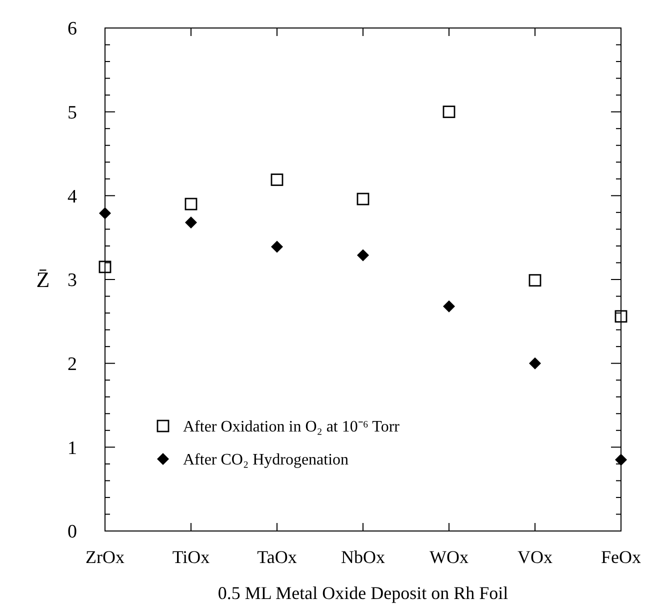  I want to click on x-tick-label: ZrOx, so click(105, 557).